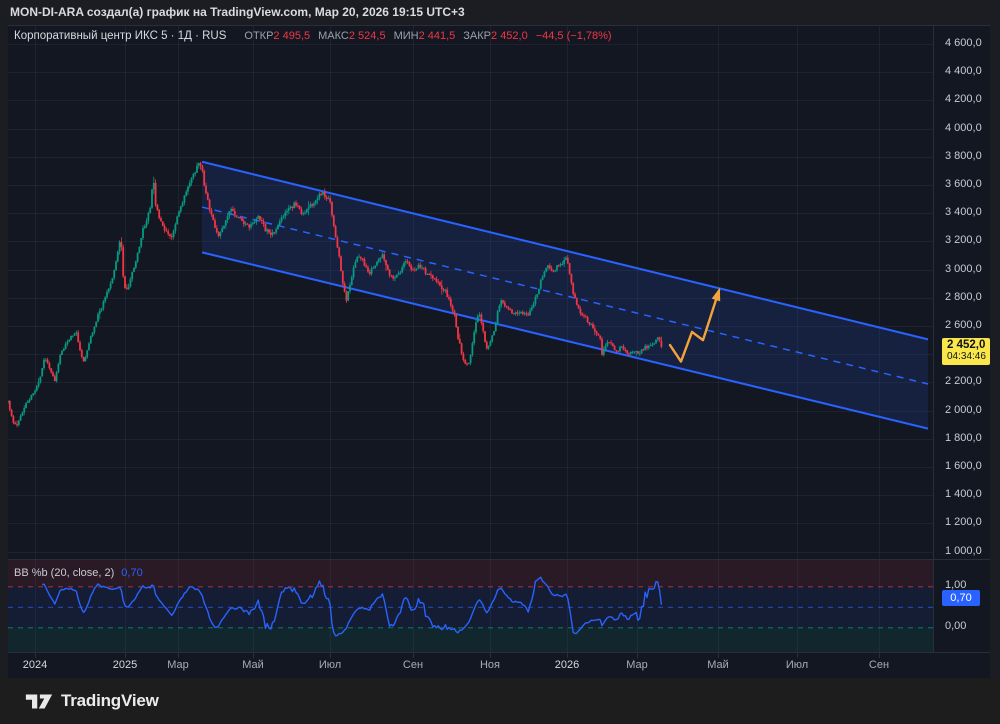 The image size is (1000, 724). What do you see at coordinates (963, 494) in the screenshot?
I see `price-tick-label: 1 400,0` at bounding box center [963, 494].